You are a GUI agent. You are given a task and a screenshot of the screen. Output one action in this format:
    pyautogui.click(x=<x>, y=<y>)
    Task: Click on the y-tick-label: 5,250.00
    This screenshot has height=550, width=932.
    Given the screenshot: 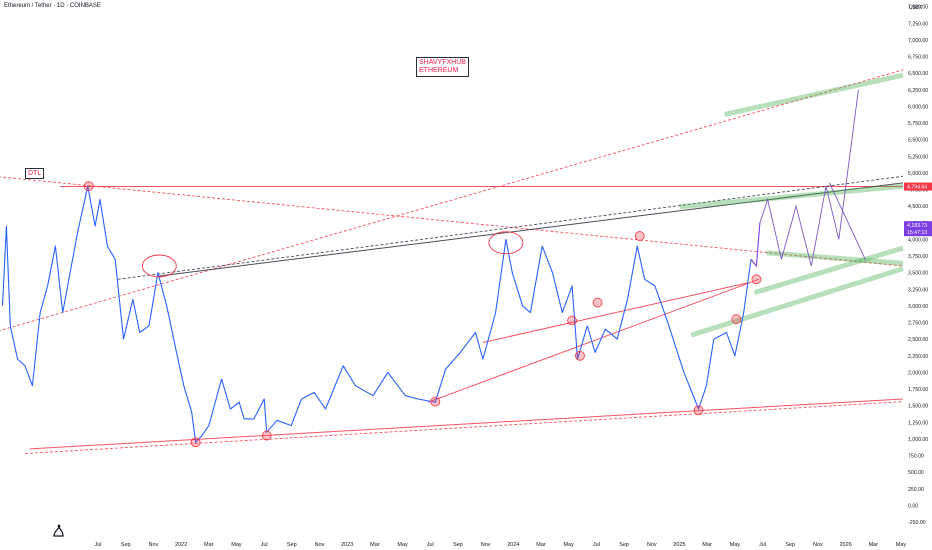 What is the action you would take?
    pyautogui.click(x=918, y=157)
    